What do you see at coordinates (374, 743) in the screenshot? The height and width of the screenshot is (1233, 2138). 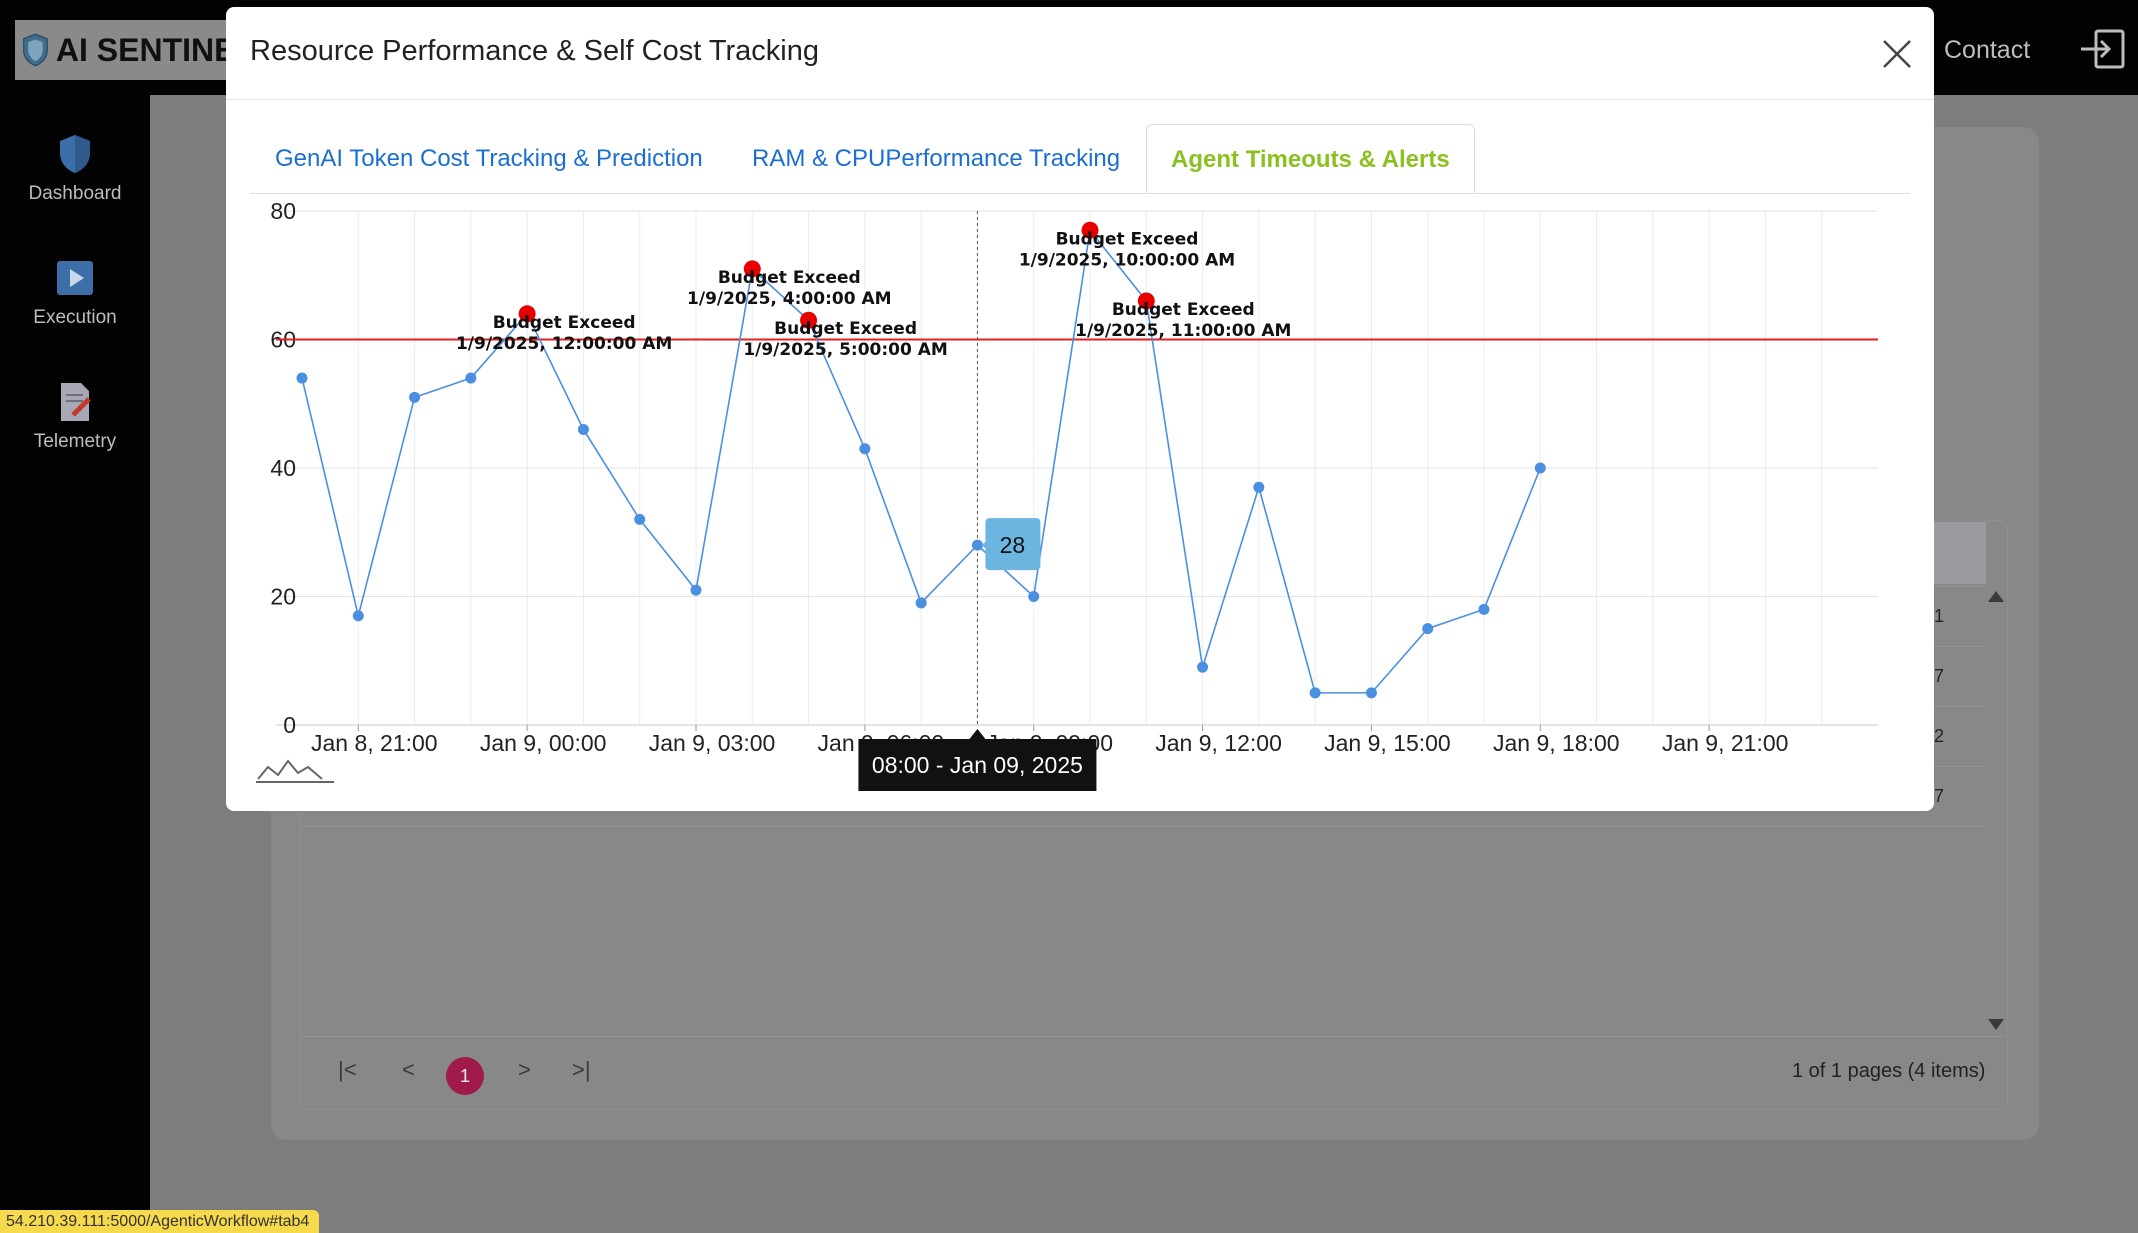 I see `x-tick-label: Jan 8, 21:00` at bounding box center [374, 743].